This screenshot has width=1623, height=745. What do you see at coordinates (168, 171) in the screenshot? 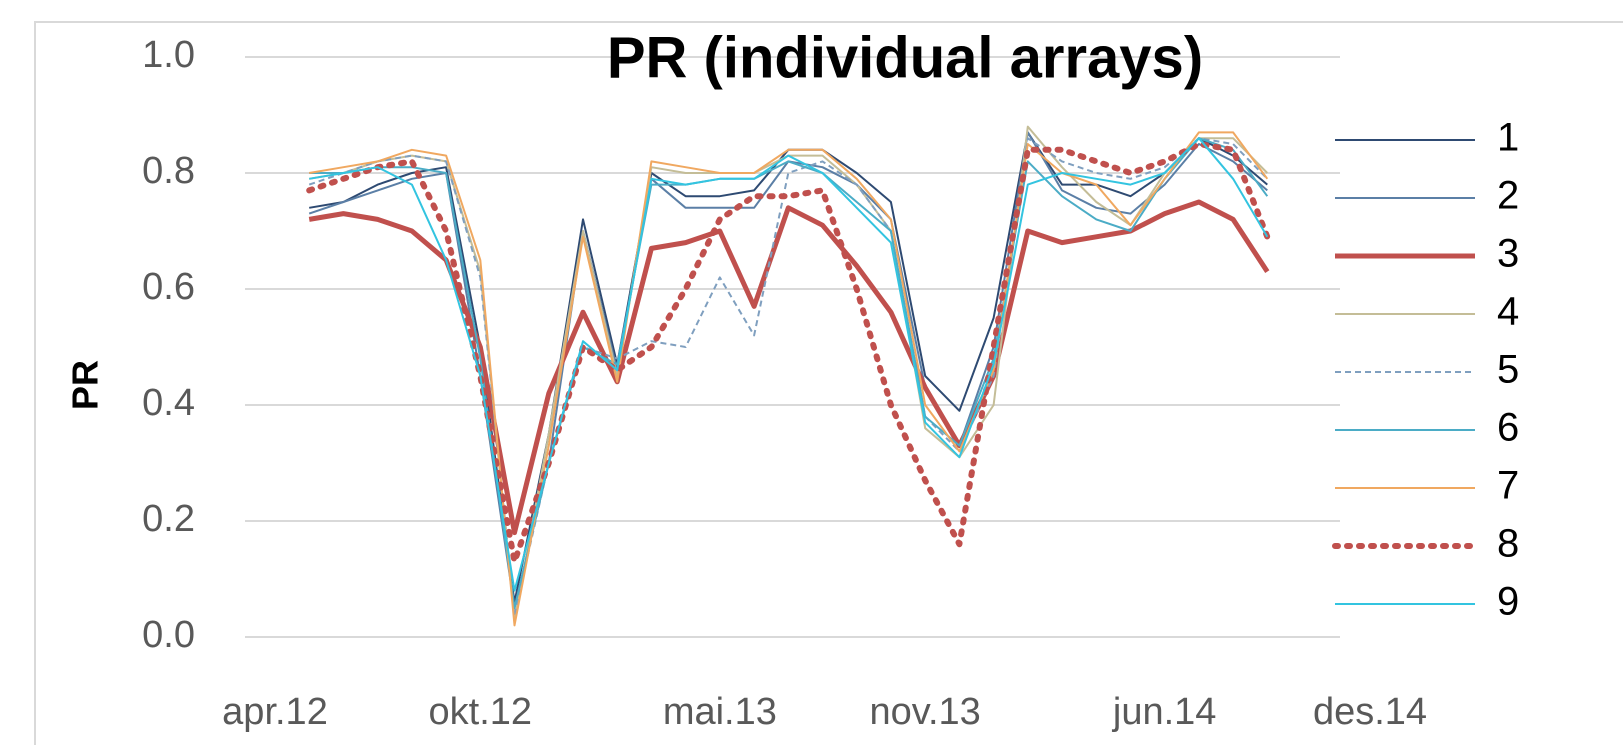
I see `y-tick-label: 0.8` at bounding box center [168, 171].